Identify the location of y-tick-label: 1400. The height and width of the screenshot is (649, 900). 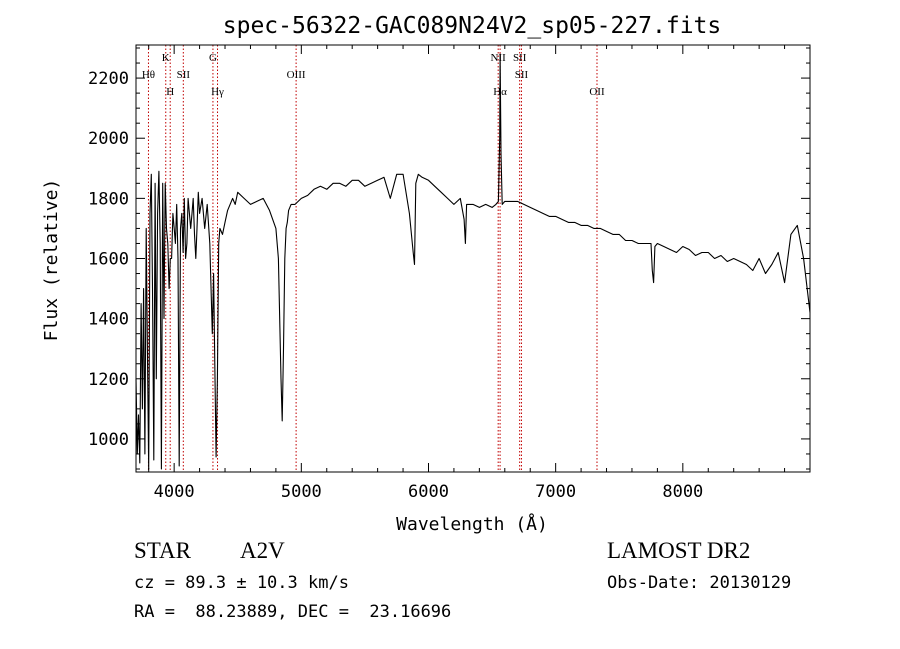
(108, 320).